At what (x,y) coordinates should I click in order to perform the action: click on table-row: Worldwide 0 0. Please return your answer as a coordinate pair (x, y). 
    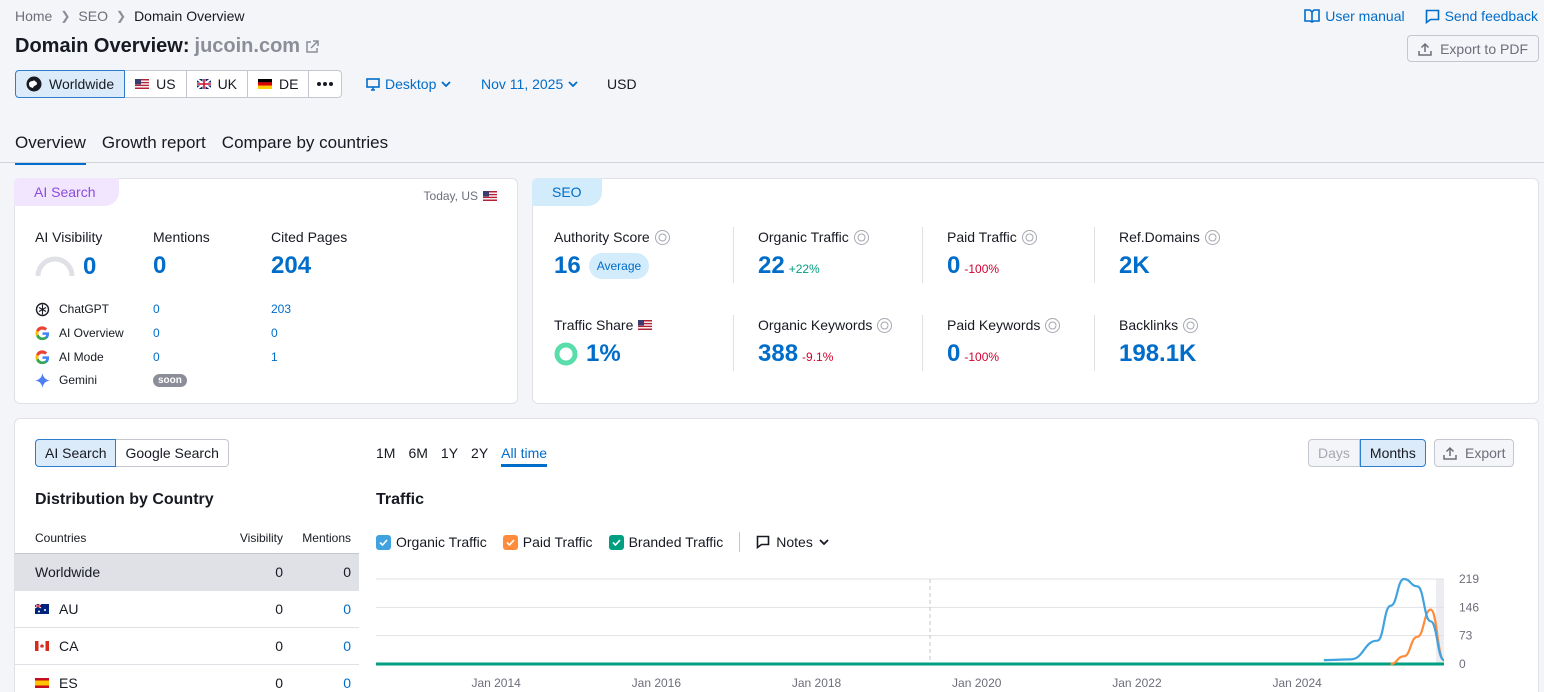
    Looking at the image, I should click on (187, 572).